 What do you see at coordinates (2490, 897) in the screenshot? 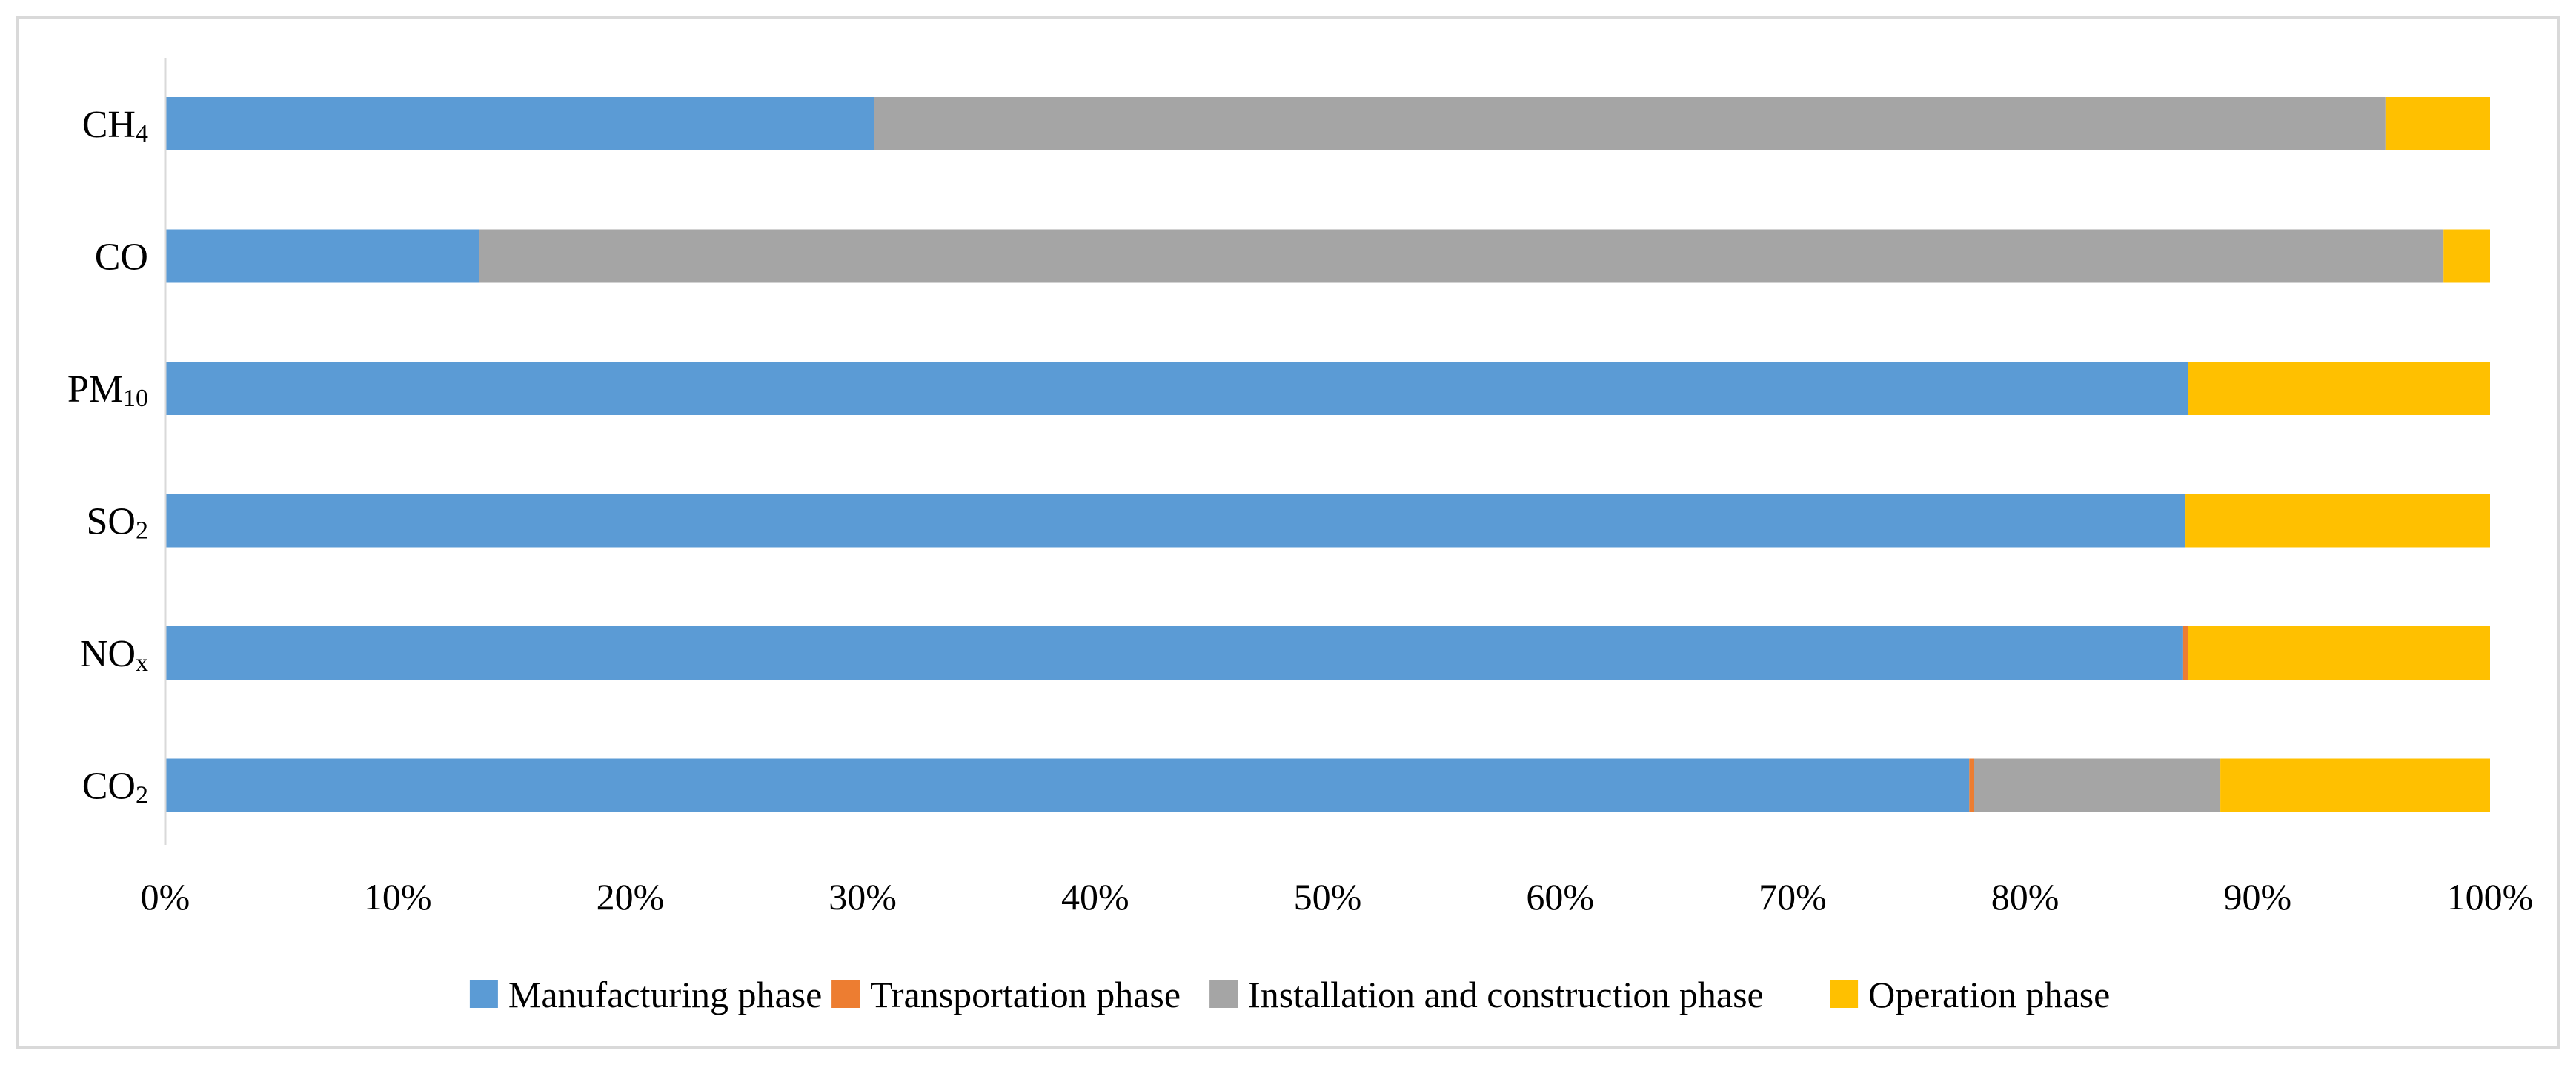
I see `x-tick-label: 100%` at bounding box center [2490, 897].